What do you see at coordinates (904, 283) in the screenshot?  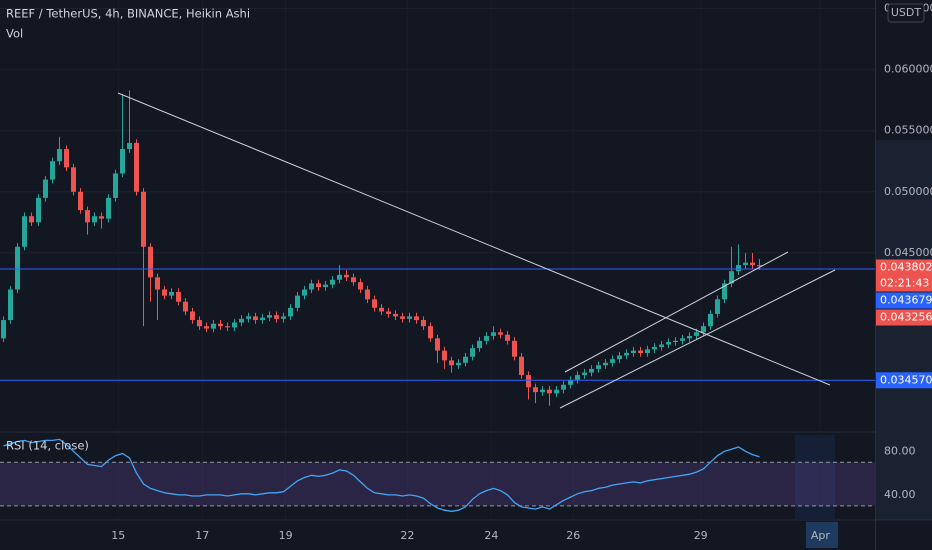 I see `countdown-label: 02:21:43` at bounding box center [904, 283].